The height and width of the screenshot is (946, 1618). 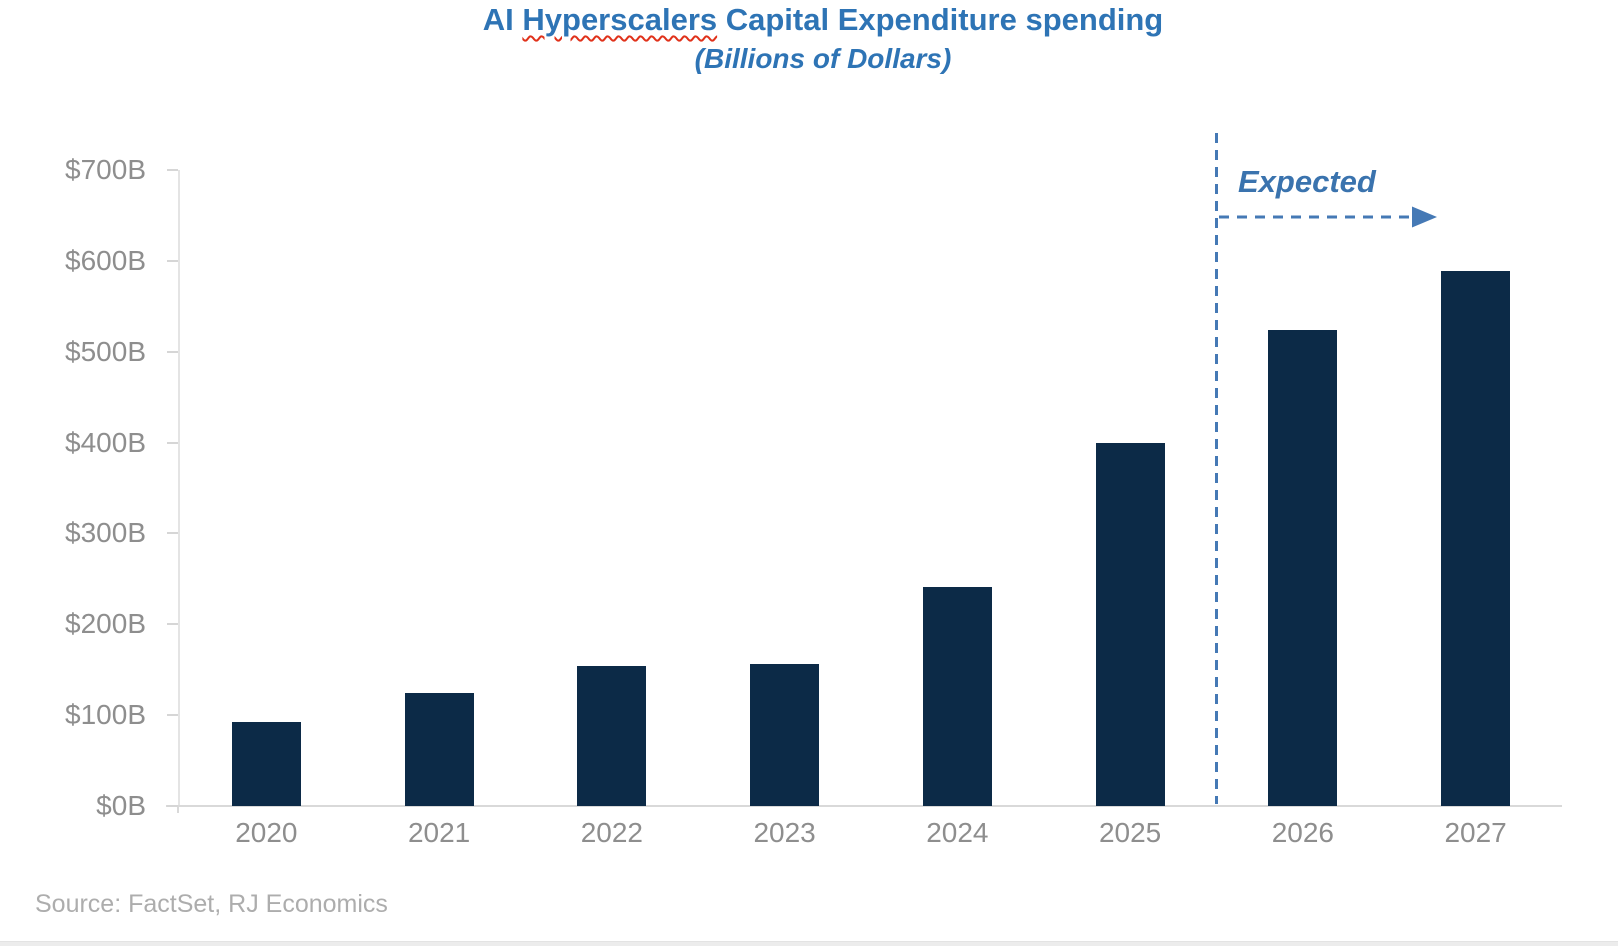 What do you see at coordinates (1303, 567) in the screenshot?
I see `bar-2026` at bounding box center [1303, 567].